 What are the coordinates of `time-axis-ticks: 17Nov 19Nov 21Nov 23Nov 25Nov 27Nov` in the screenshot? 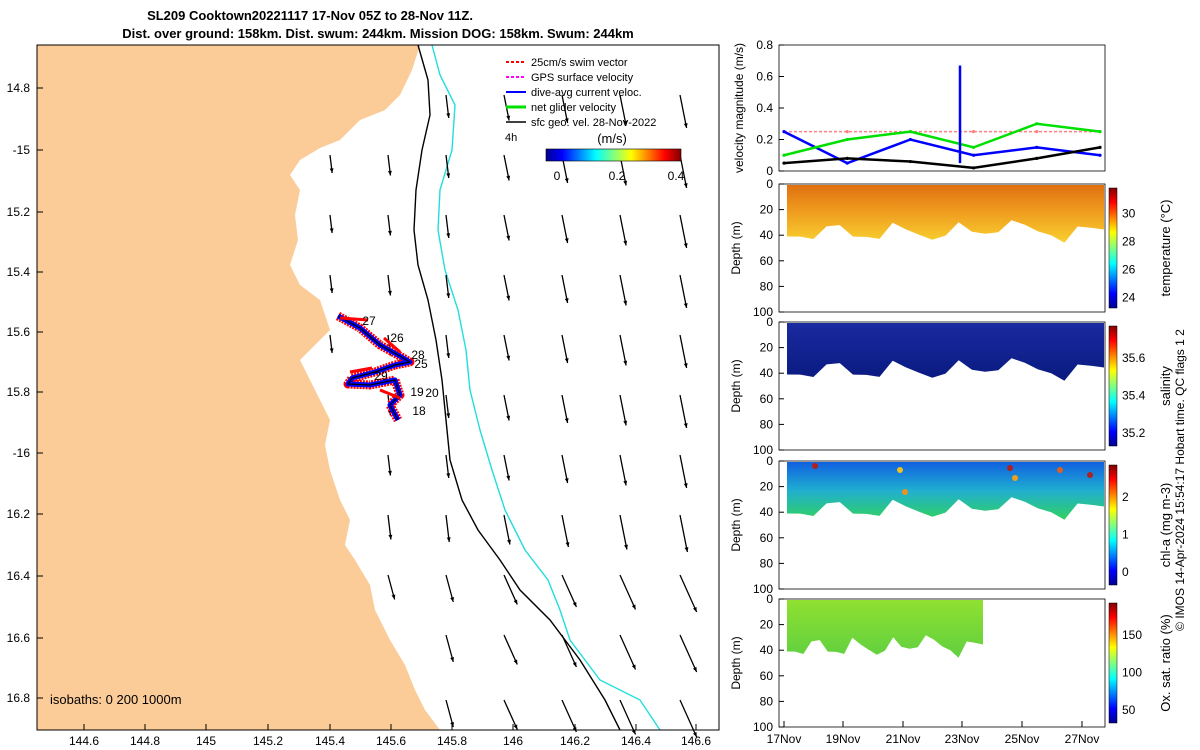 It's located at (933, 733).